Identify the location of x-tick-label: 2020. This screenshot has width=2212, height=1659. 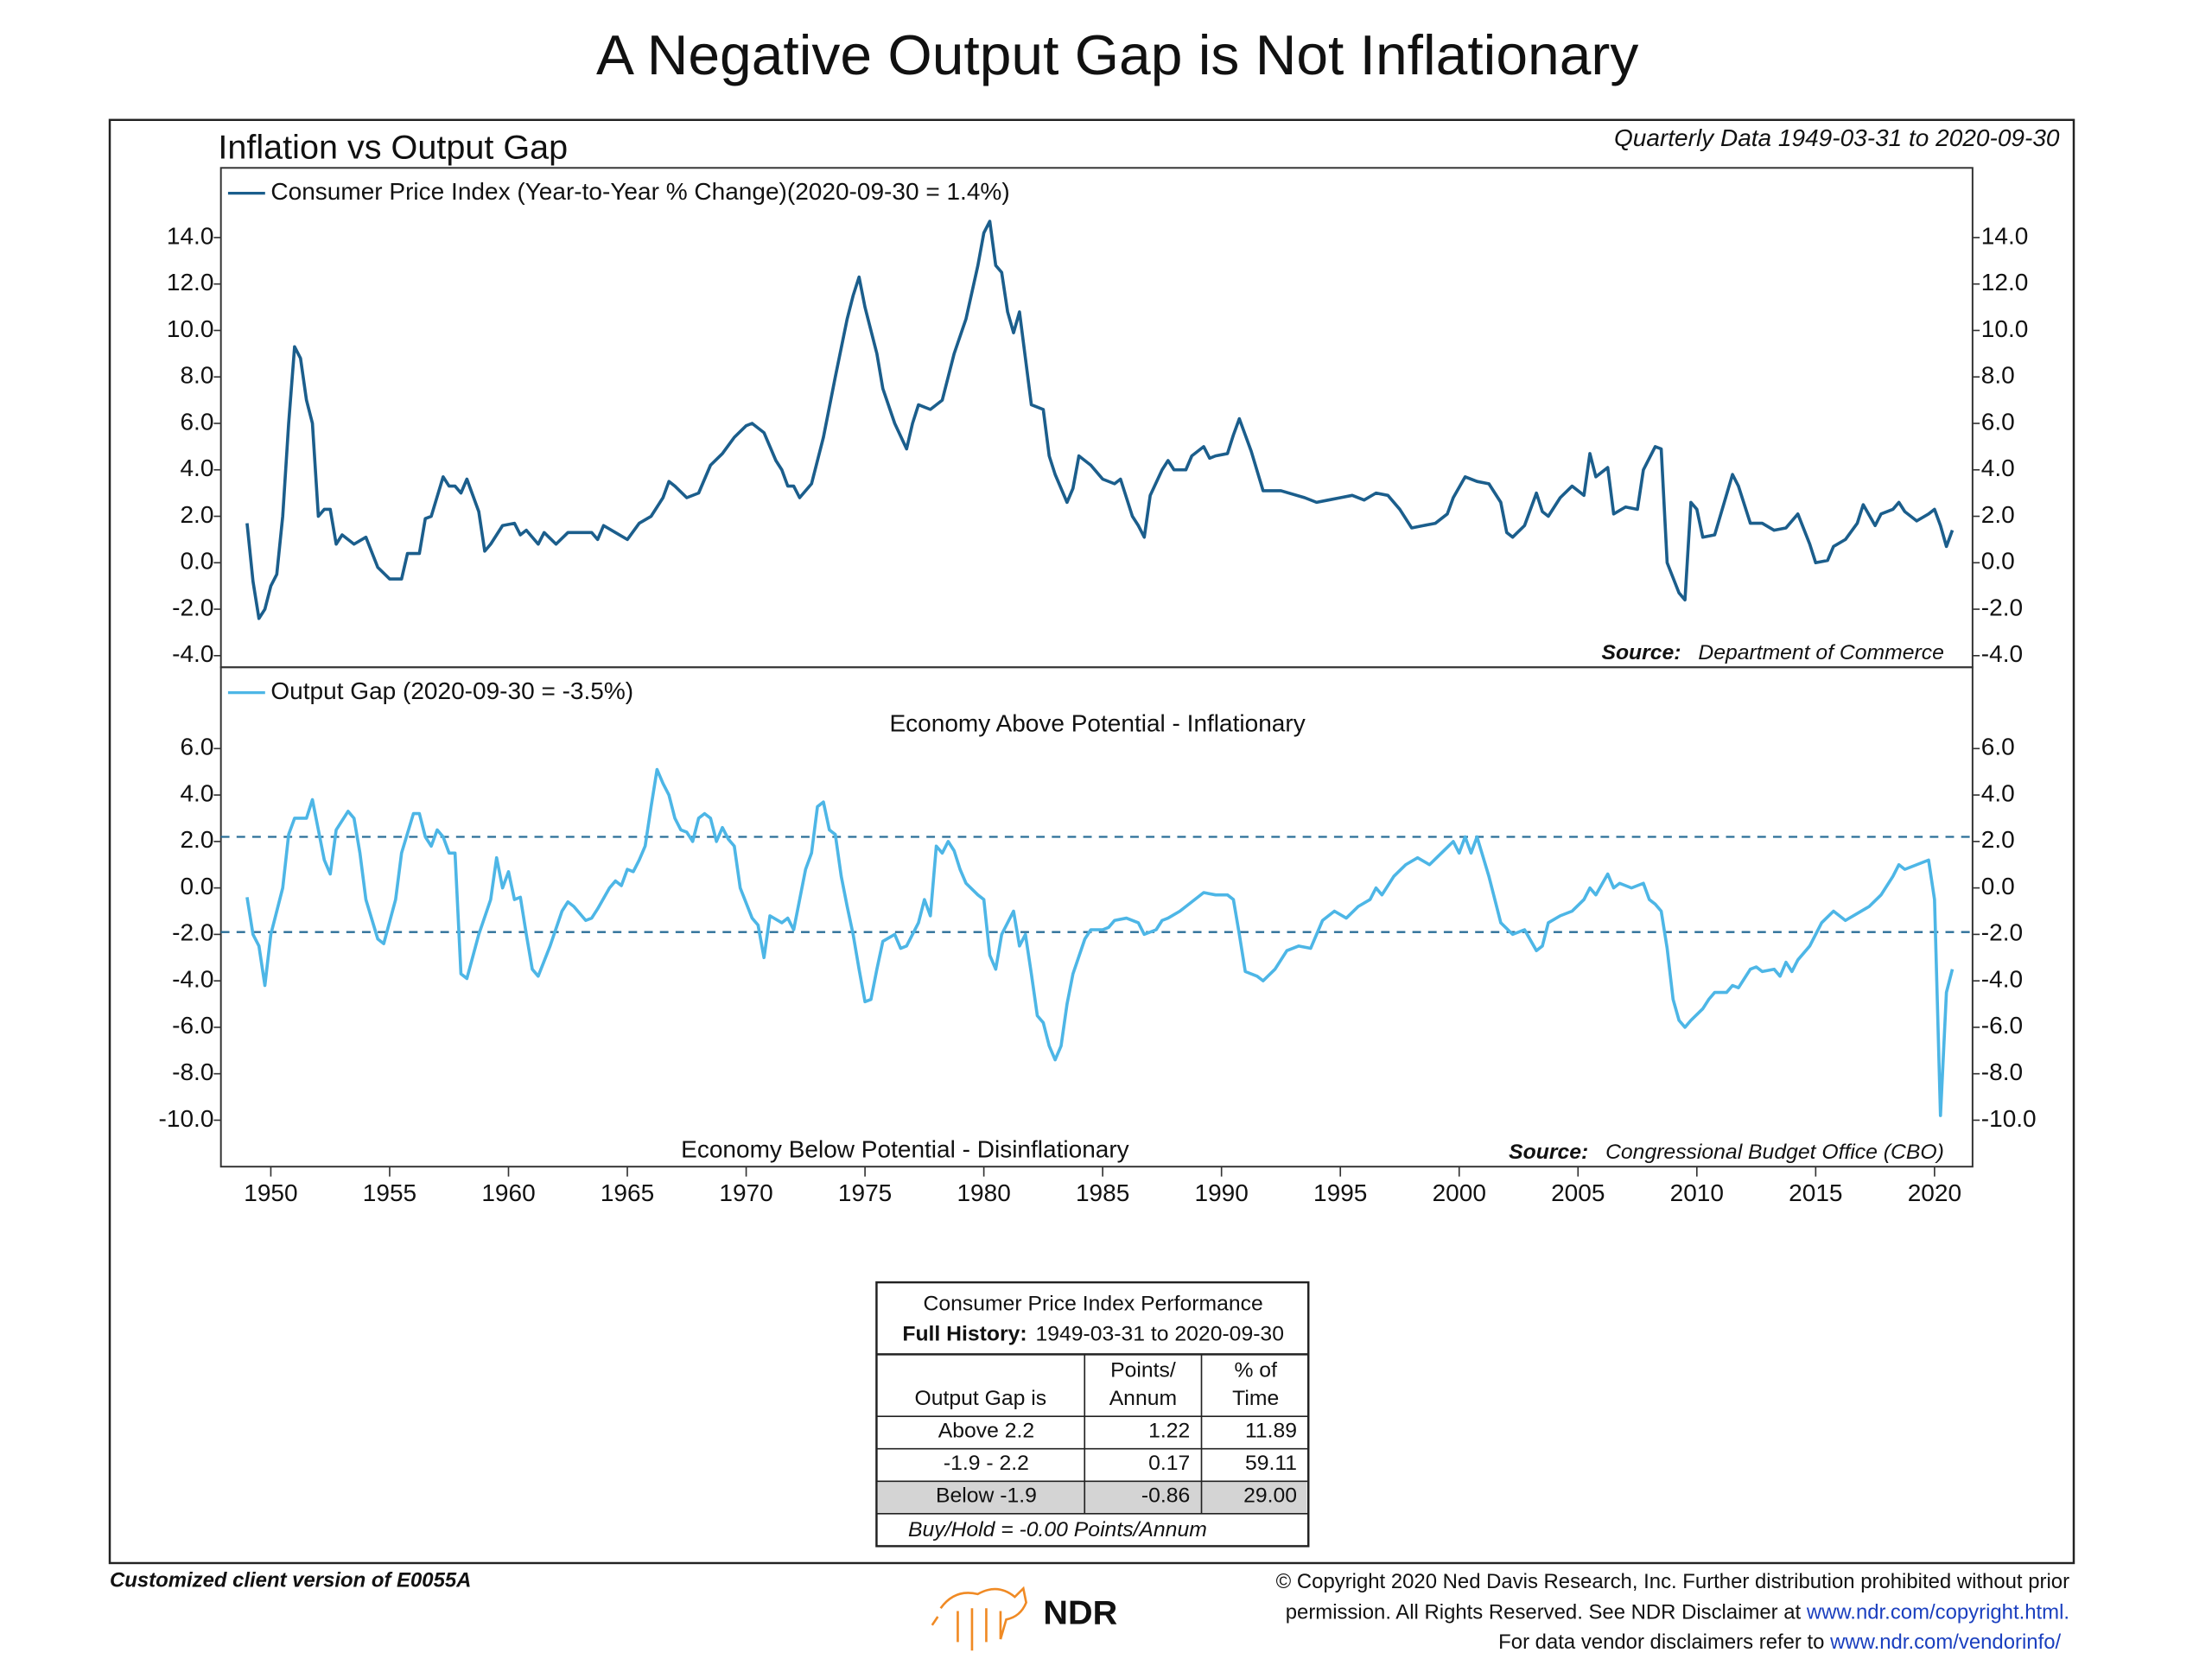
(1935, 1192).